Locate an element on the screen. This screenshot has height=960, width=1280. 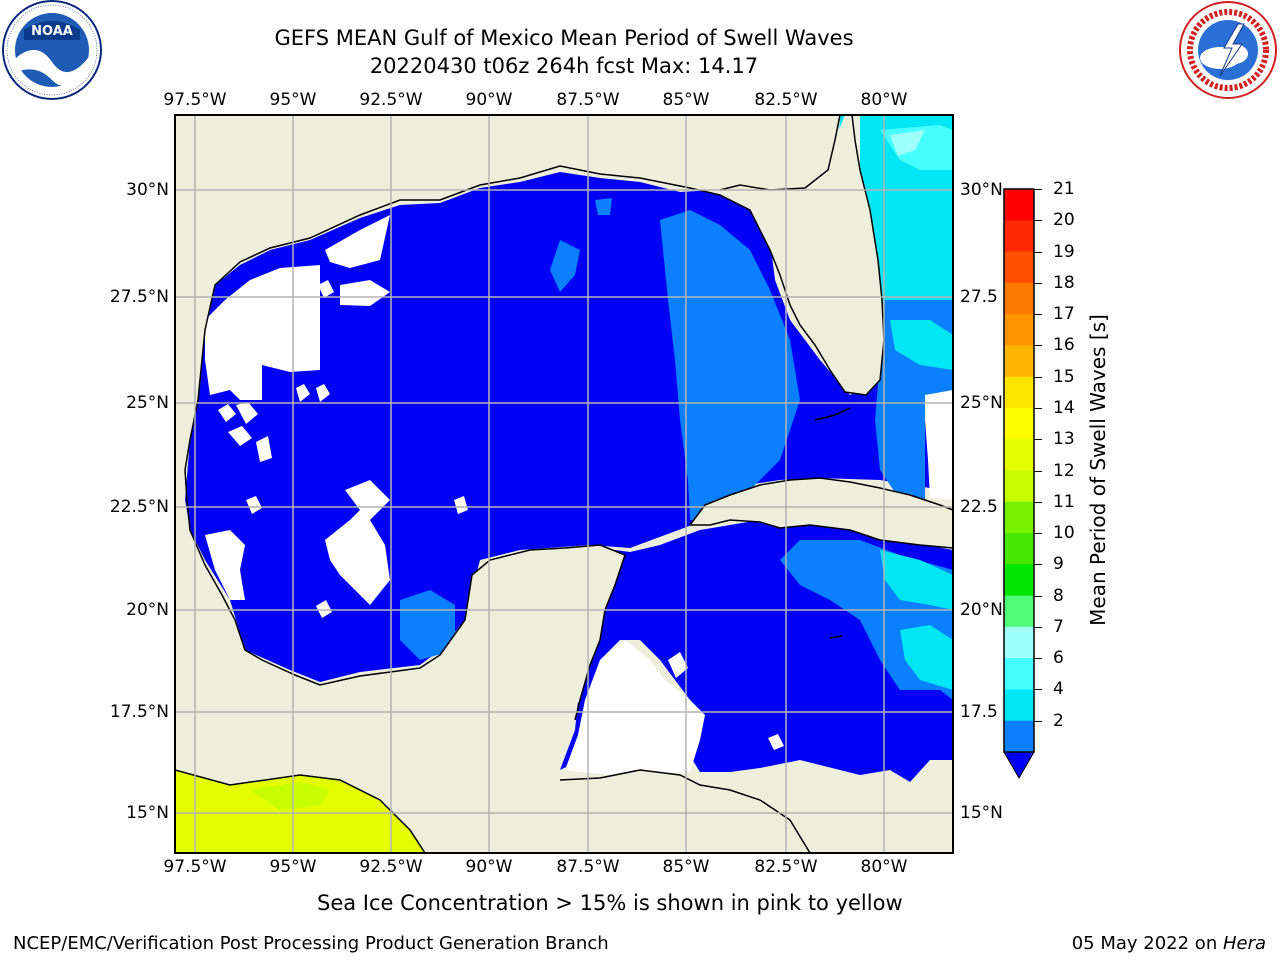
lon-label-top: 82.5°W is located at coordinates (786, 100).